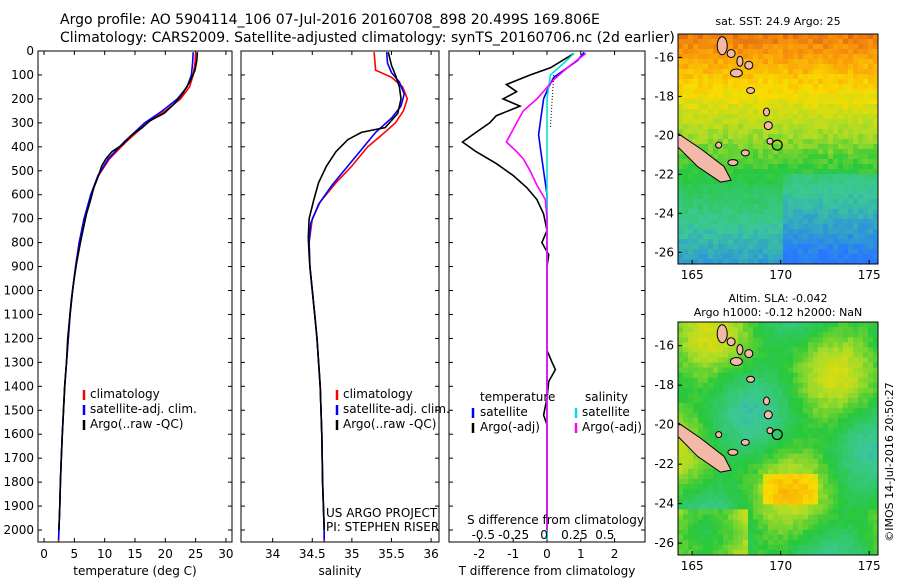 Image resolution: width=900 pixels, height=580 pixels. Describe the element at coordinates (692, 275) in the screenshot. I see `map-xtick-label: 165` at that location.